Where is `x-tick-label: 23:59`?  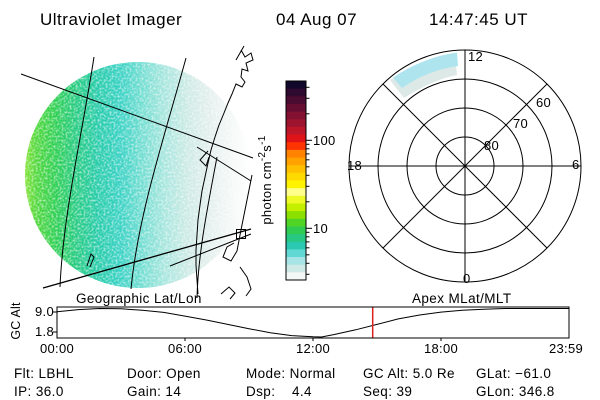
x-tick-label: 23:59 is located at coordinates (566, 348).